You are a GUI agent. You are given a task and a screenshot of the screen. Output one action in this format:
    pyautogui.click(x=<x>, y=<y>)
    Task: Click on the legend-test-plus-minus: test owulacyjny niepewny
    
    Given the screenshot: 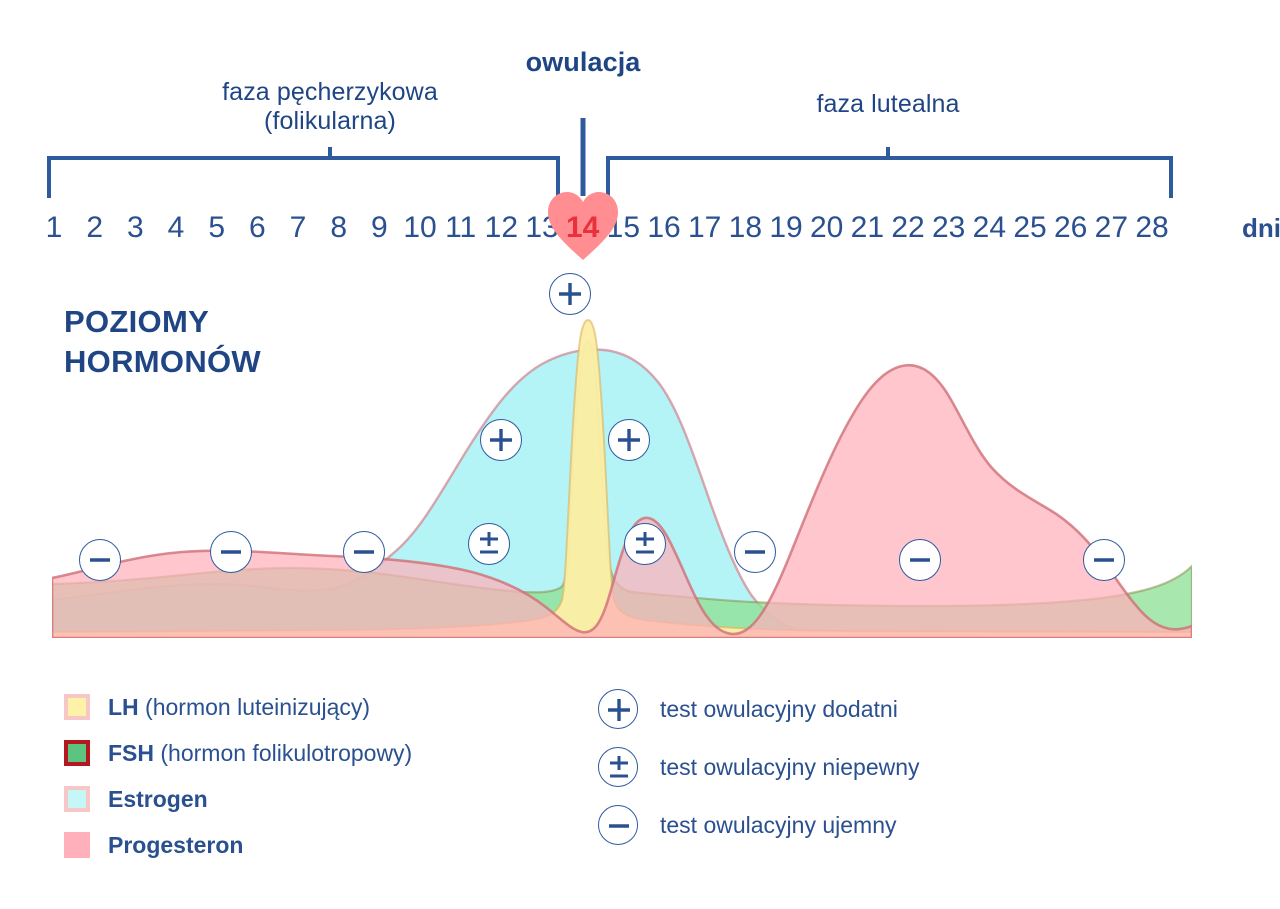 What is the action you would take?
    pyautogui.click(x=759, y=767)
    